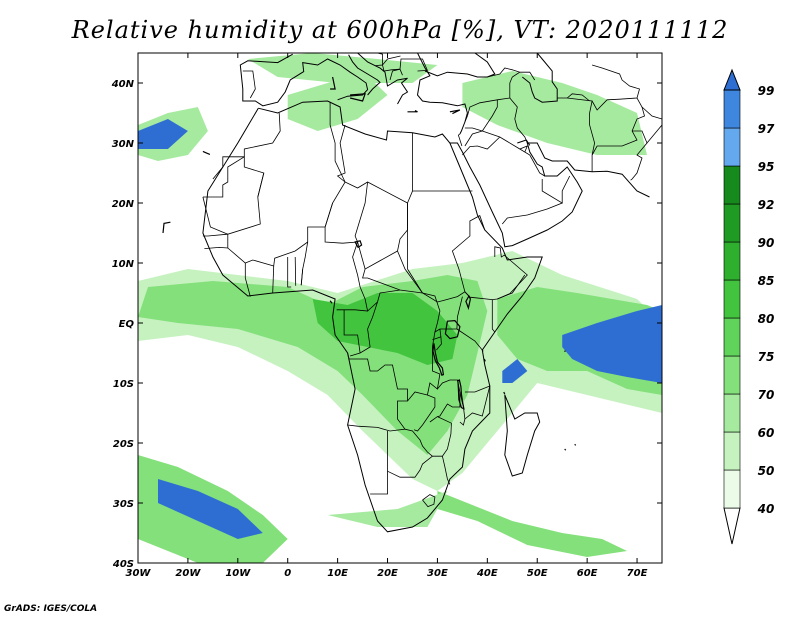 The image size is (800, 618). I want to click on colorbar-label: 60, so click(766, 433).